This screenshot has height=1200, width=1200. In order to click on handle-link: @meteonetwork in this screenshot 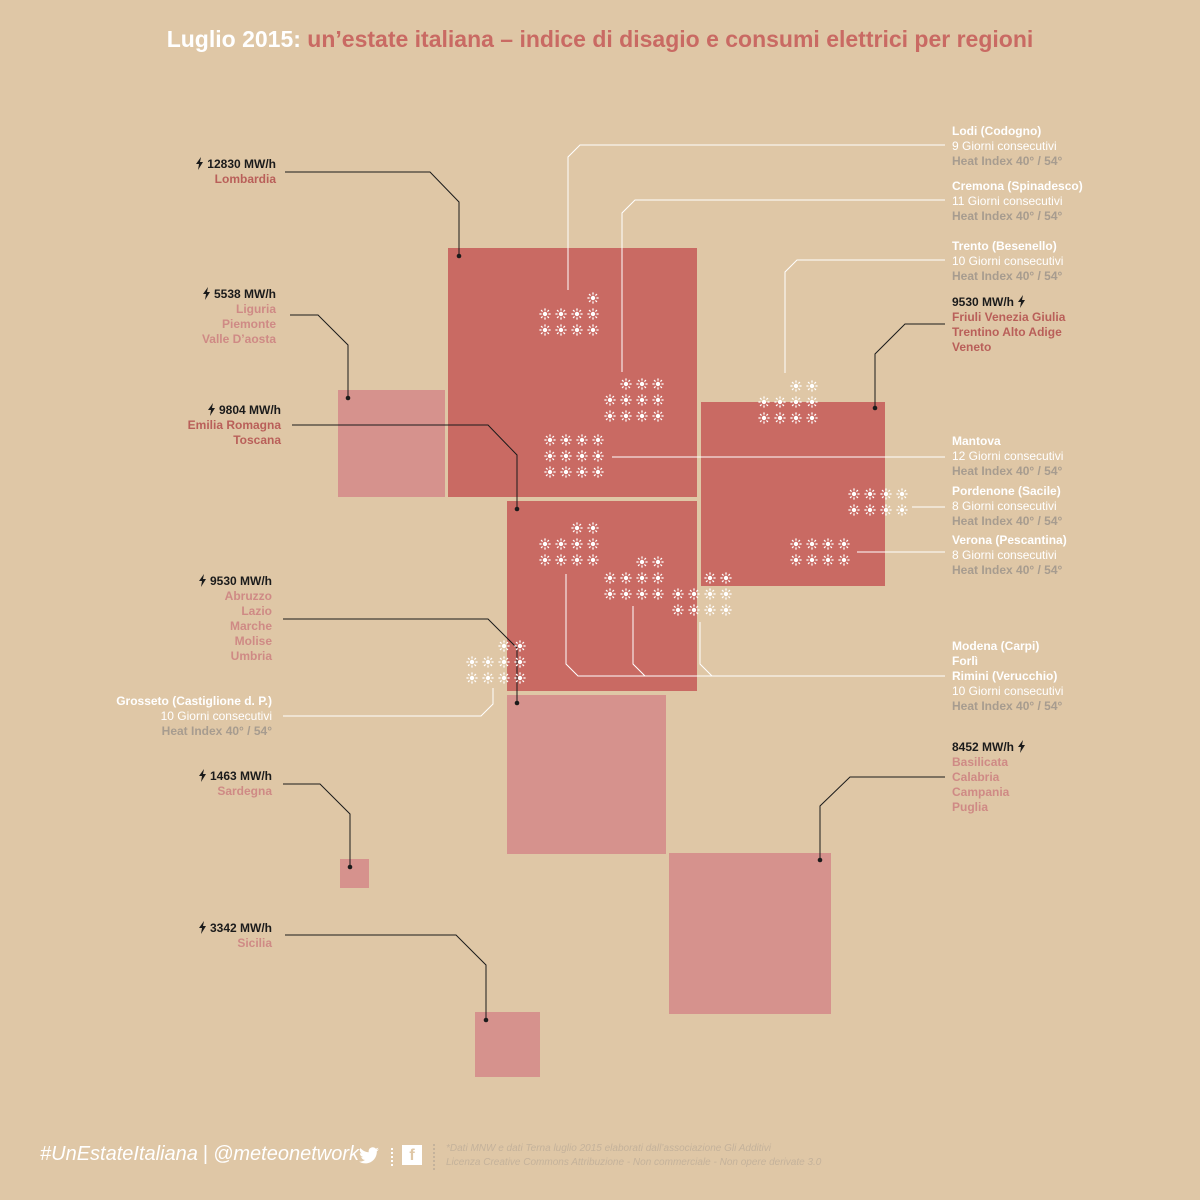, I will do `click(286, 1154)`.